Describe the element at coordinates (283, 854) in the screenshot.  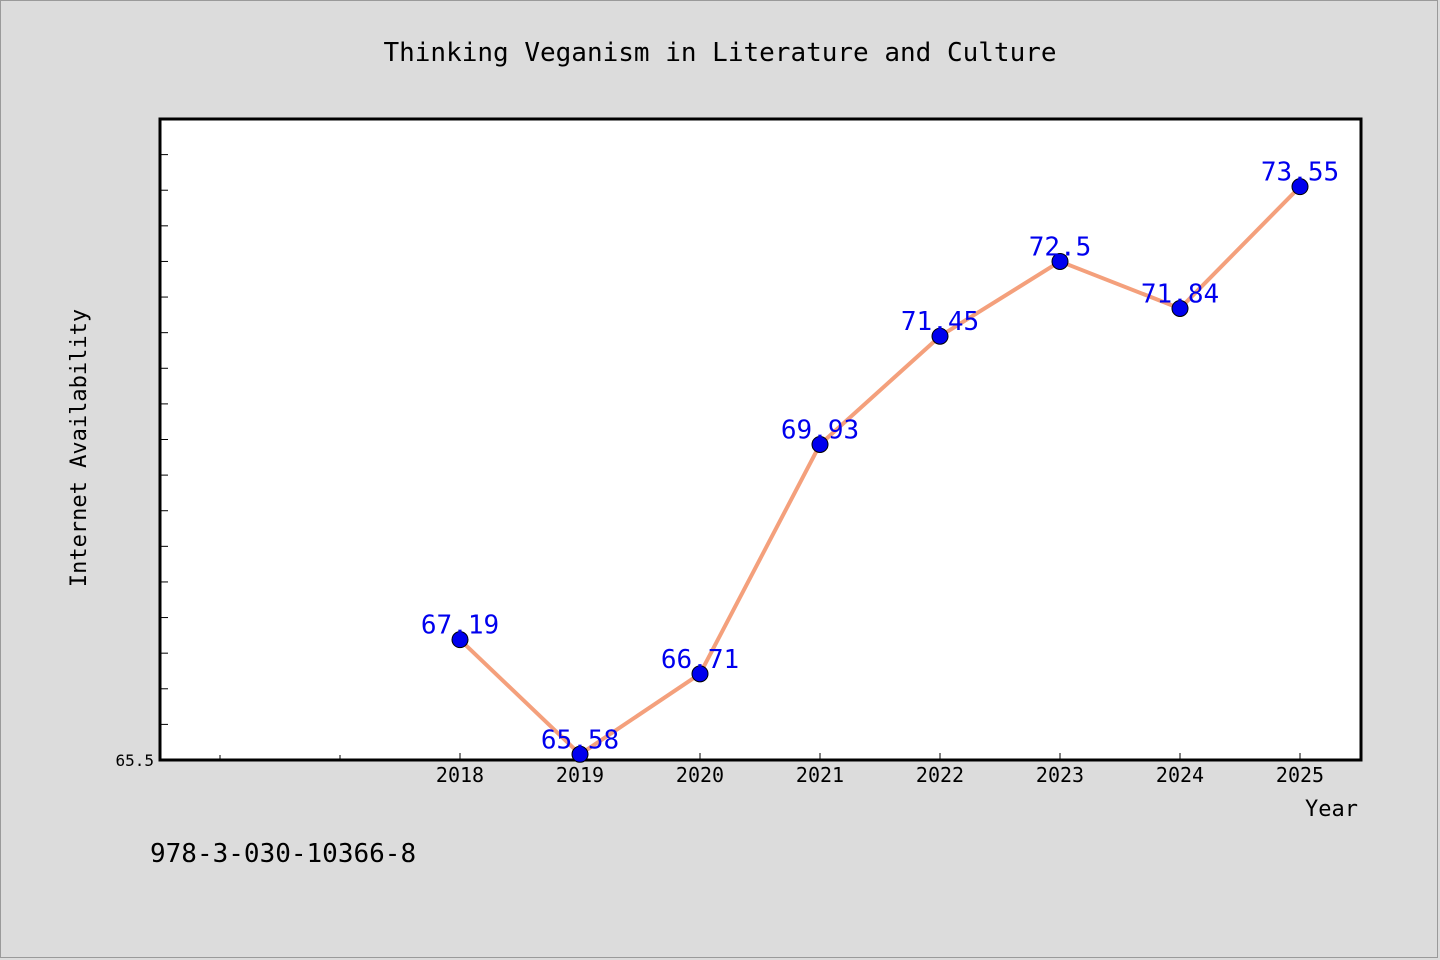
I see `isbn-text: 978-3-030-10366-8` at that location.